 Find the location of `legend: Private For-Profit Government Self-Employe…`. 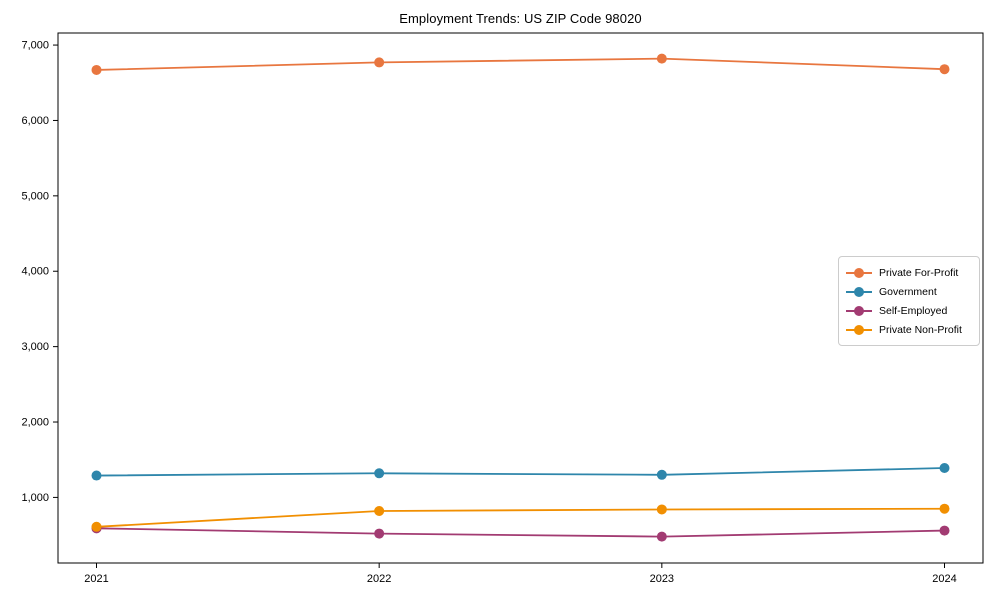

legend: Private For-Profit Government Self-Employe… is located at coordinates (909, 301).